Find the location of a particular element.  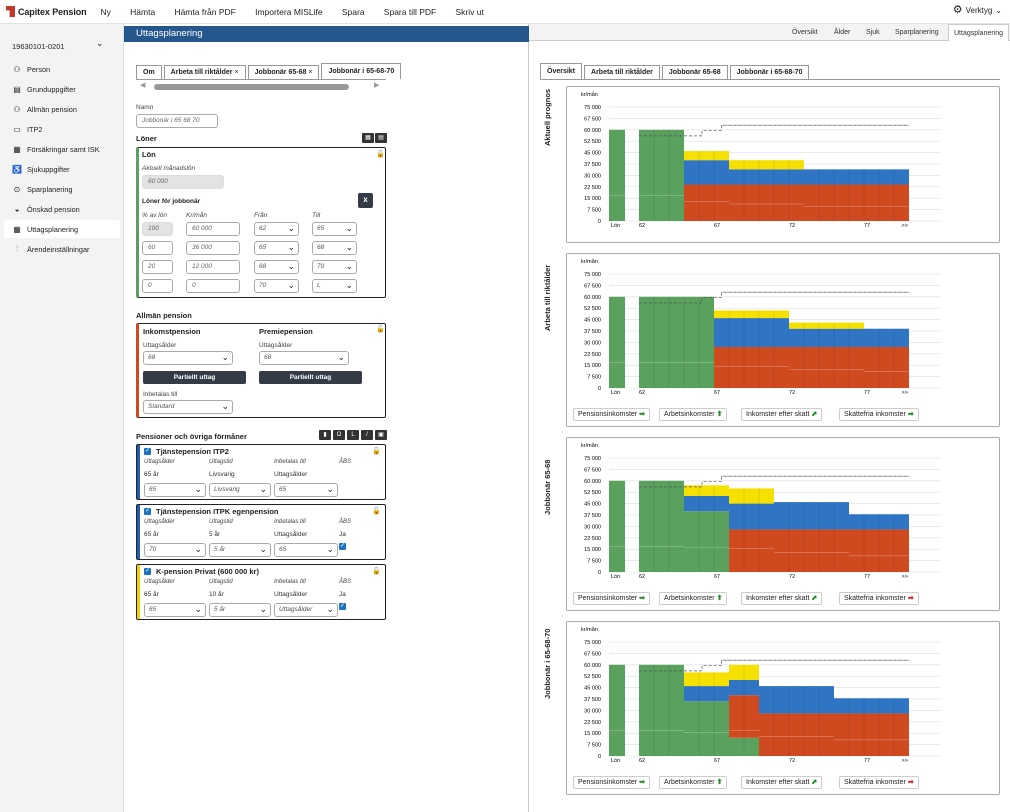

card-select-s2: Livsvarig ⌄ is located at coordinates (240, 490).